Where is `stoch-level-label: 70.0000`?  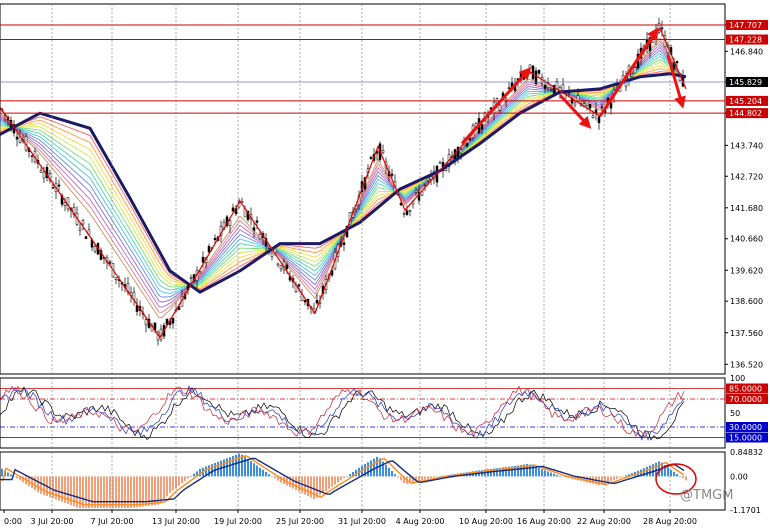
stoch-level-label: 70.0000 is located at coordinates (745, 399).